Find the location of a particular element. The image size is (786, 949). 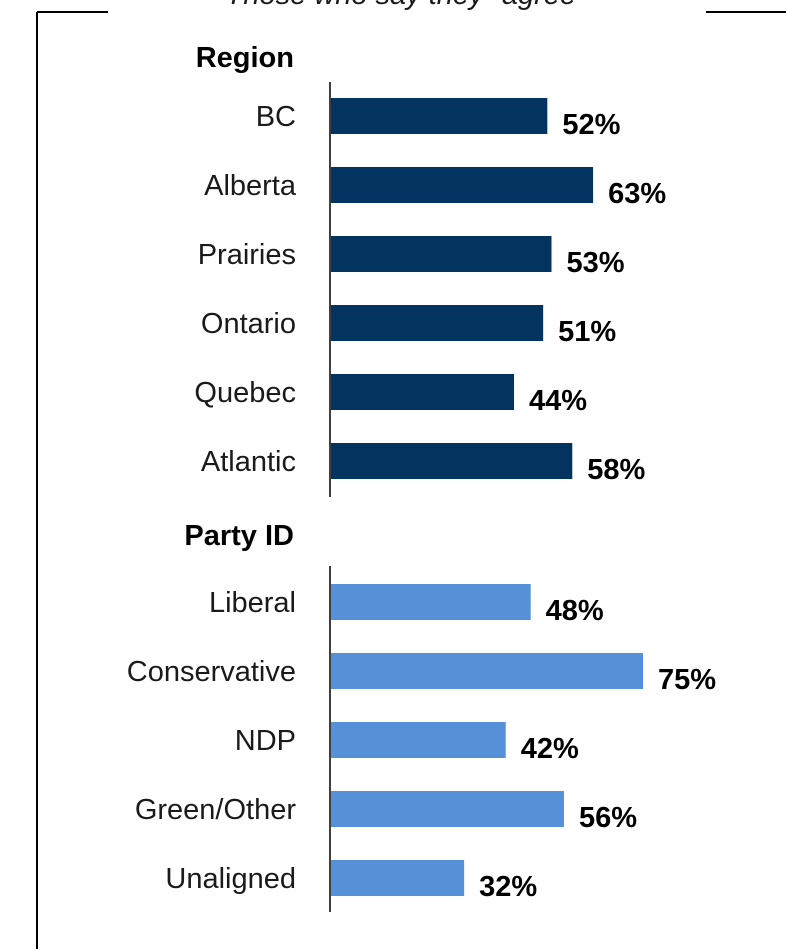

bar-alberta is located at coordinates (462, 185).